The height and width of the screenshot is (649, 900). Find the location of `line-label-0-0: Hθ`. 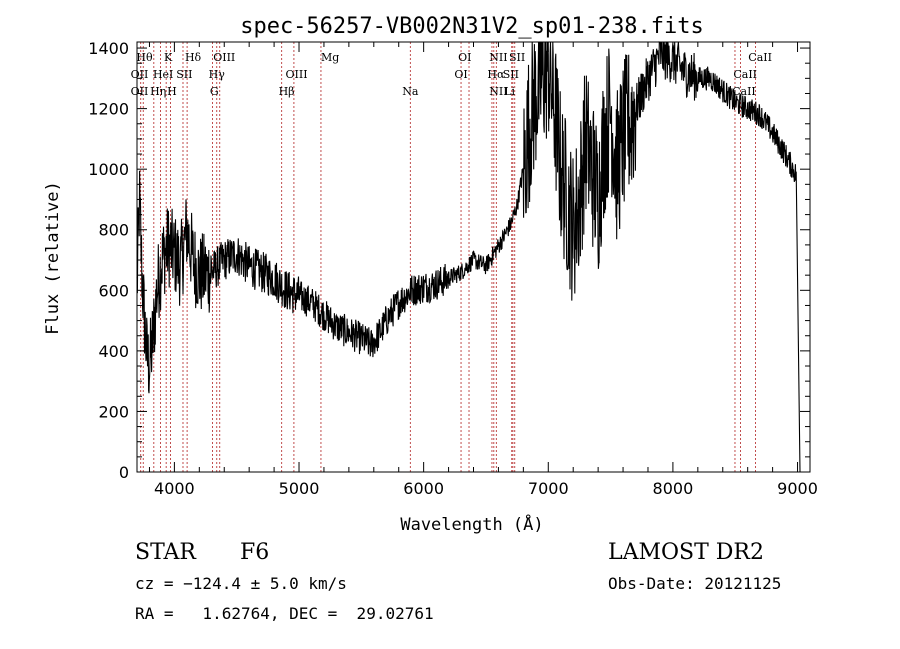

line-label-0-0: Hθ is located at coordinates (144, 57).